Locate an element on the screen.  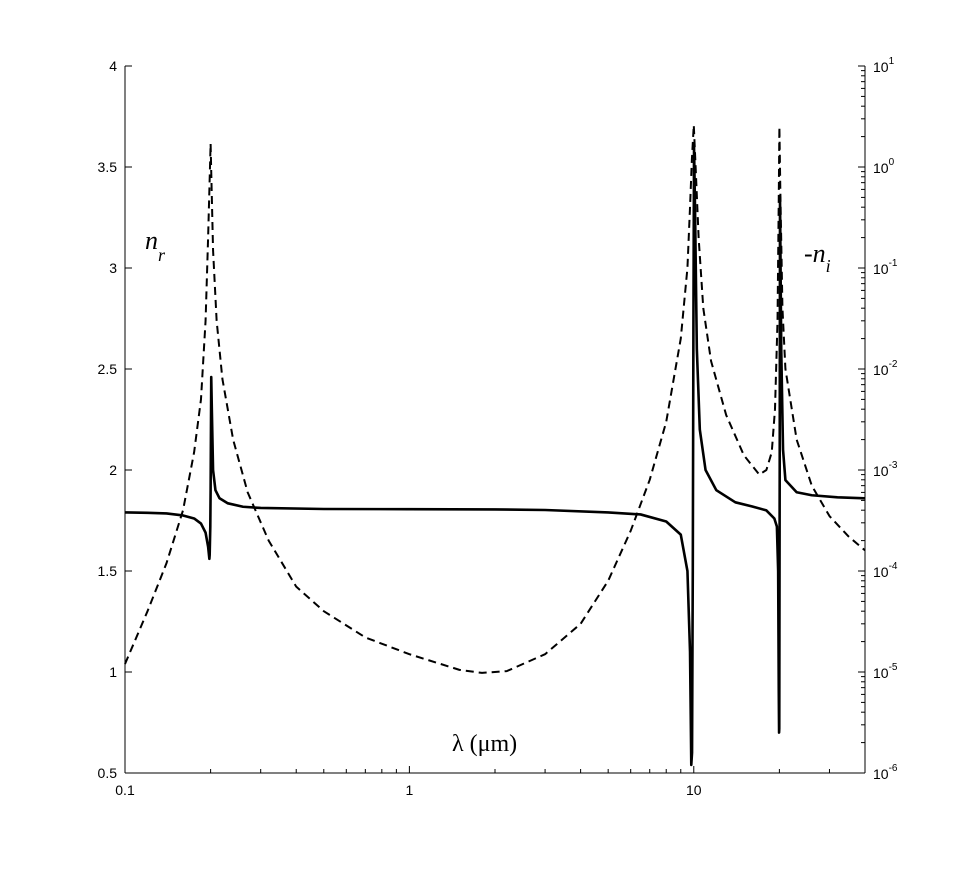
right-axis-label-sub: i is located at coordinates (828, 266).